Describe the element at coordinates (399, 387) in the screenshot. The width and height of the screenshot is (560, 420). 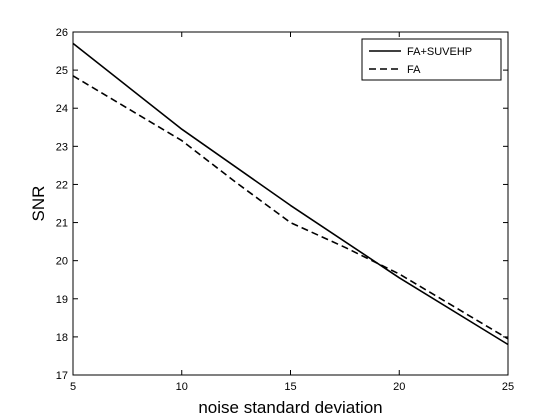
I see `x-tick-label: 20` at that location.